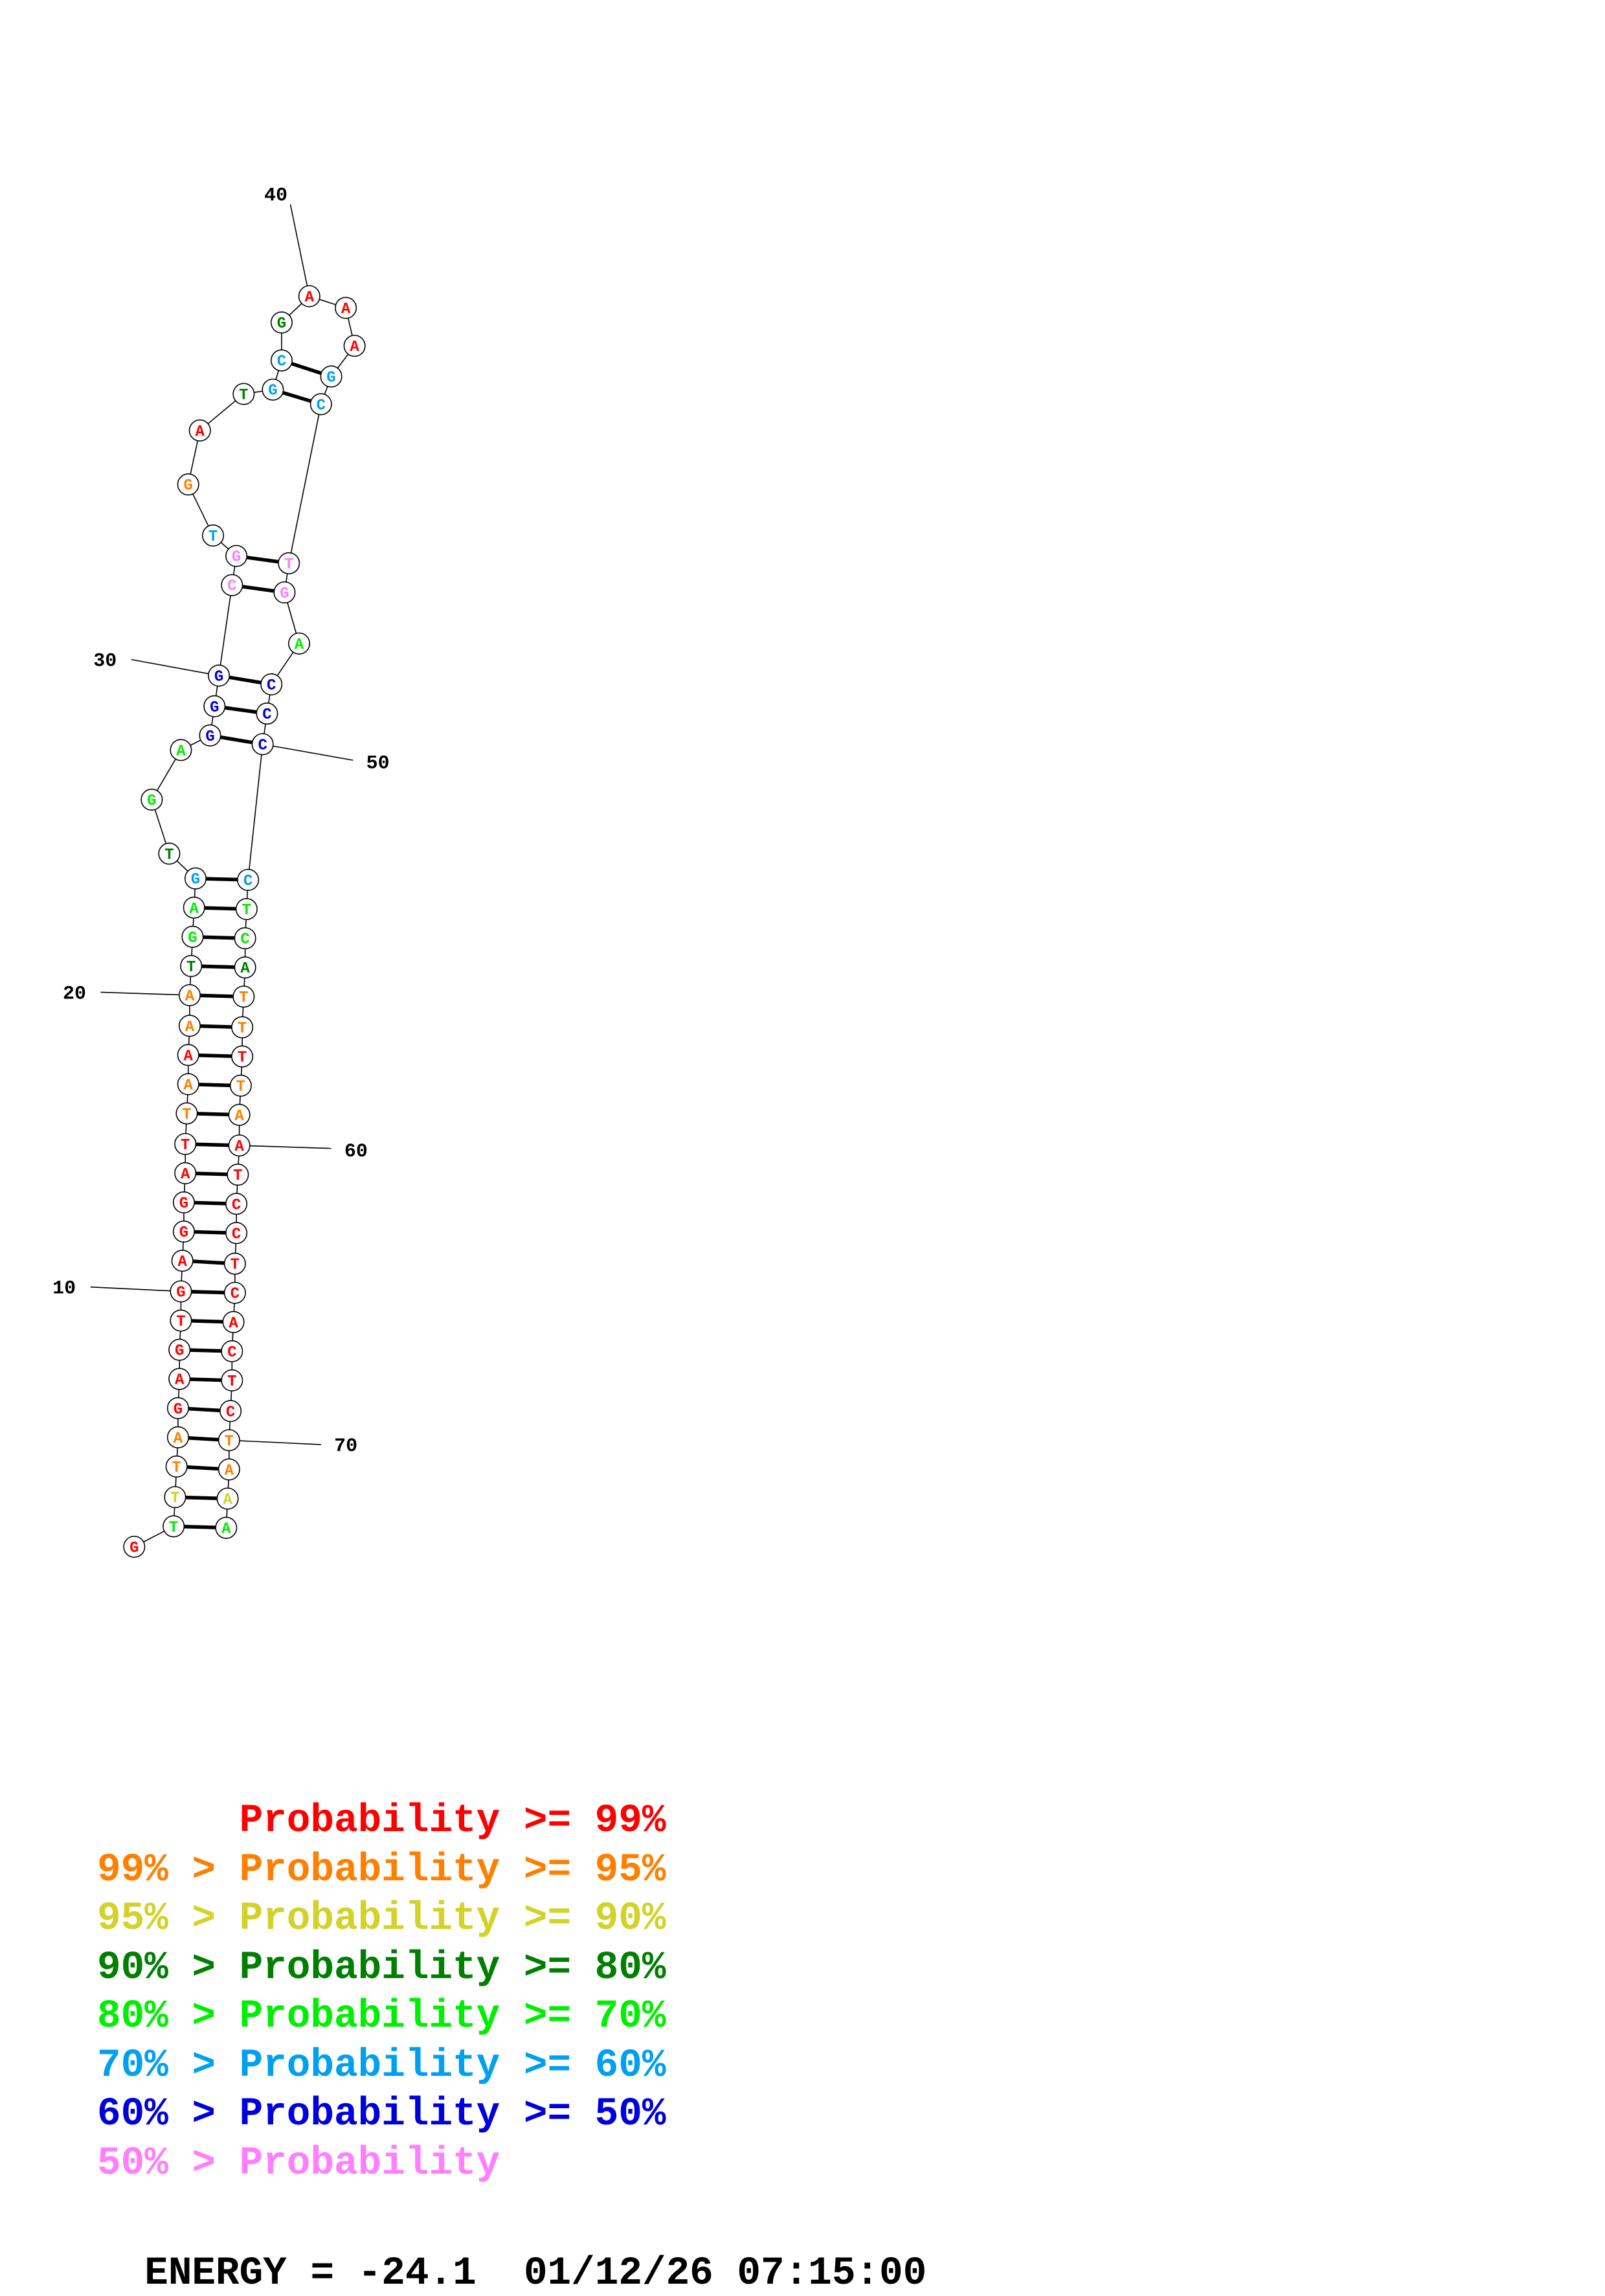  I want to click on backbone, so click(244, 921).